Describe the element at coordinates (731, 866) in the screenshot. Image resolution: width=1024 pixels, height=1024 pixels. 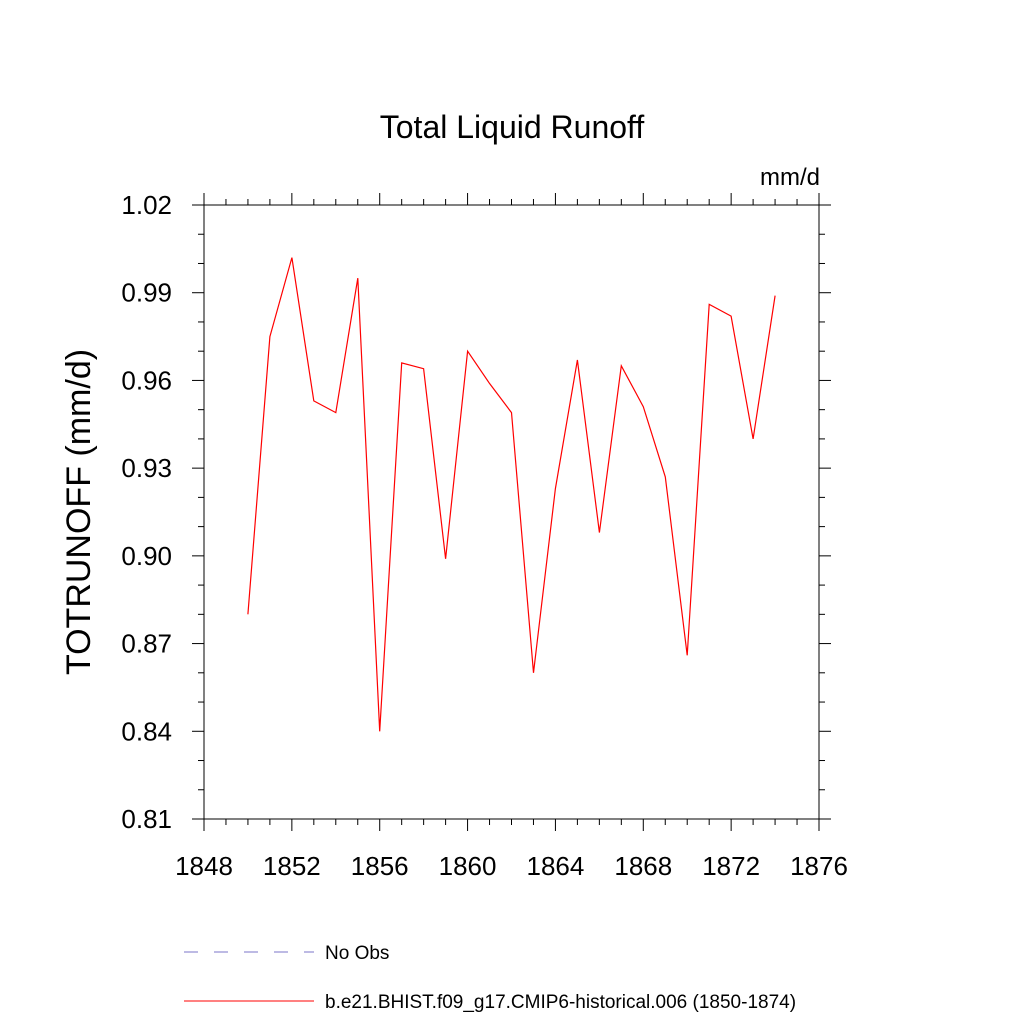
I see `x-tick-label: 1872` at that location.